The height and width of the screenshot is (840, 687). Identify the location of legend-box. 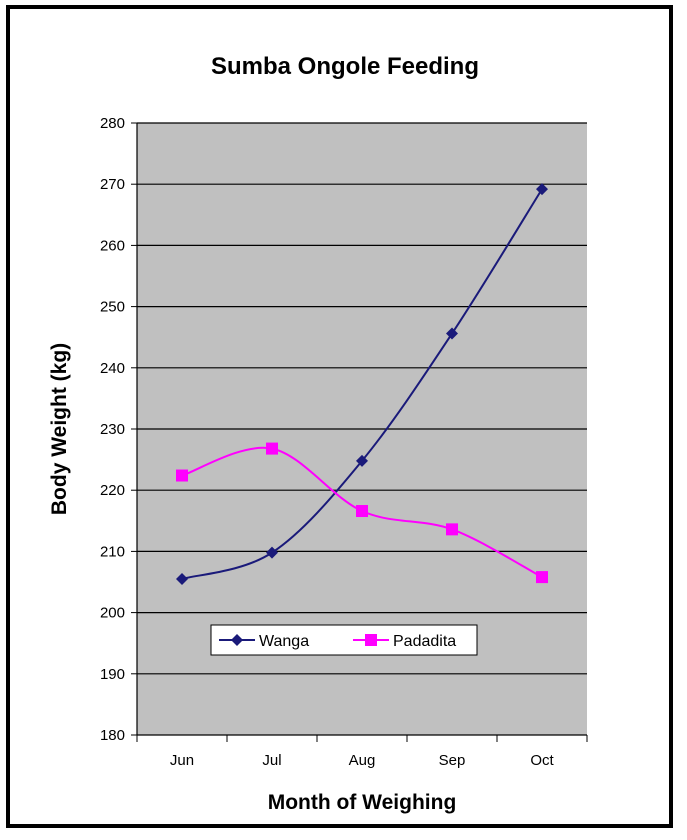
(344, 640).